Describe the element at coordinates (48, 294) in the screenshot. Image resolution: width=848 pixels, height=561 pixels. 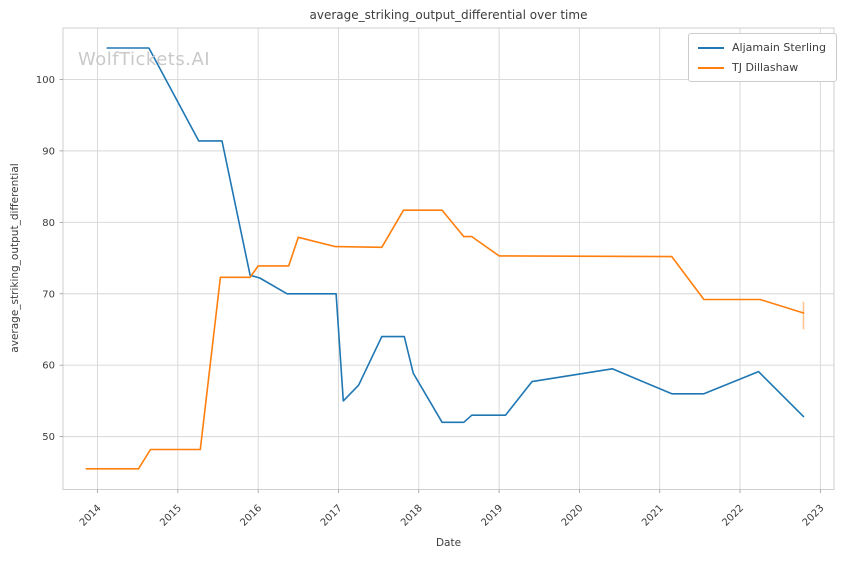
I see `svg-text: 70` at that location.